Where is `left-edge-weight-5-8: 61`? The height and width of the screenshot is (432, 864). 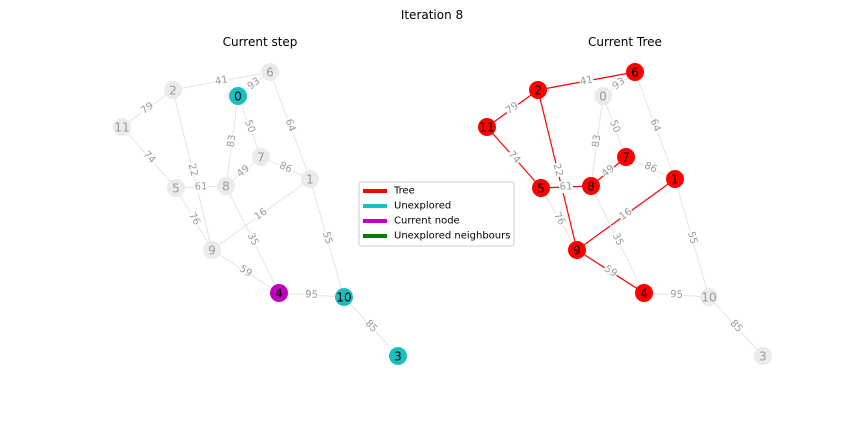 left-edge-weight-5-8: 61 is located at coordinates (200, 187).